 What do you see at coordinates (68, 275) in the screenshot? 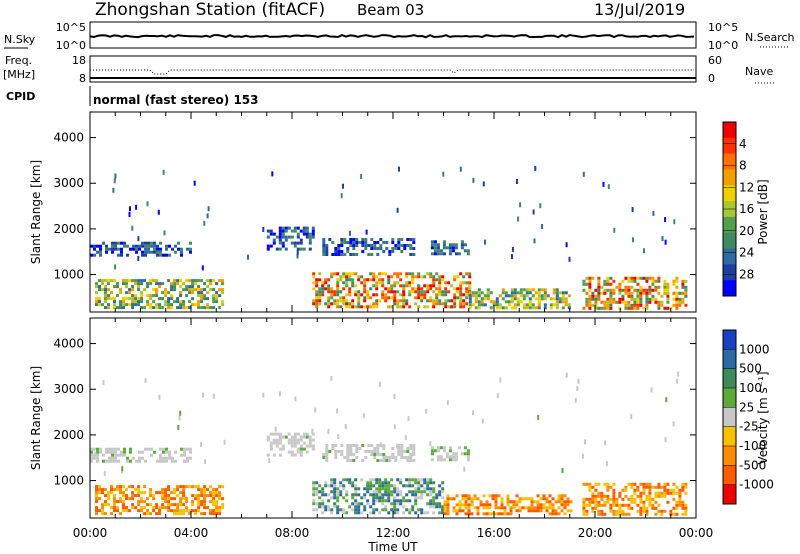
I see `y-tick-label: 1000` at bounding box center [68, 275].